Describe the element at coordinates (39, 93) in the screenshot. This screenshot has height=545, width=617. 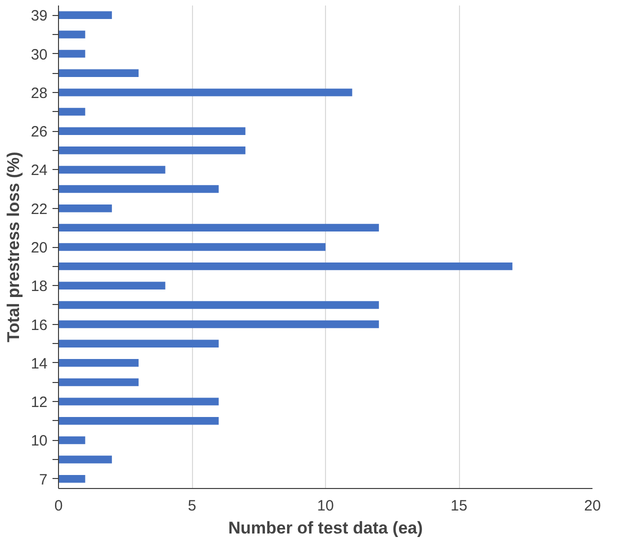
I see `y-tick-label: 28` at that location.